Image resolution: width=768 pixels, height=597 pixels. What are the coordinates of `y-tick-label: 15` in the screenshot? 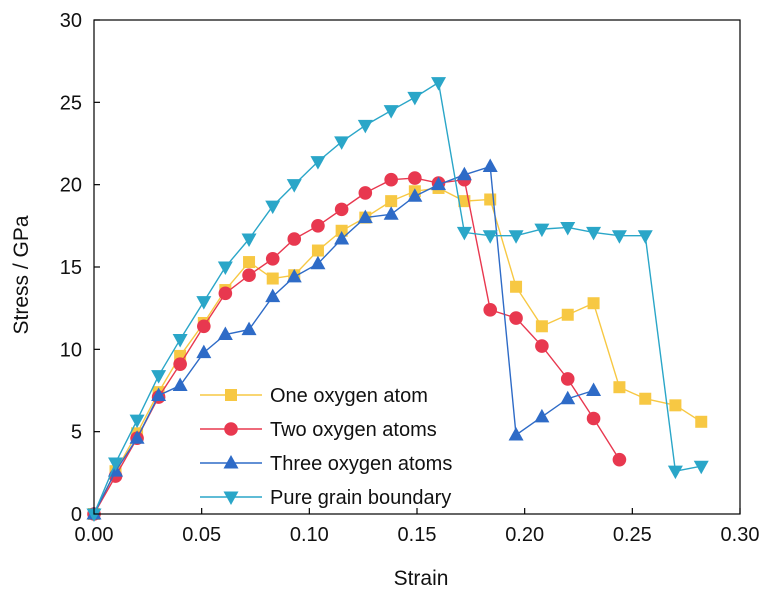 It's located at (71, 268).